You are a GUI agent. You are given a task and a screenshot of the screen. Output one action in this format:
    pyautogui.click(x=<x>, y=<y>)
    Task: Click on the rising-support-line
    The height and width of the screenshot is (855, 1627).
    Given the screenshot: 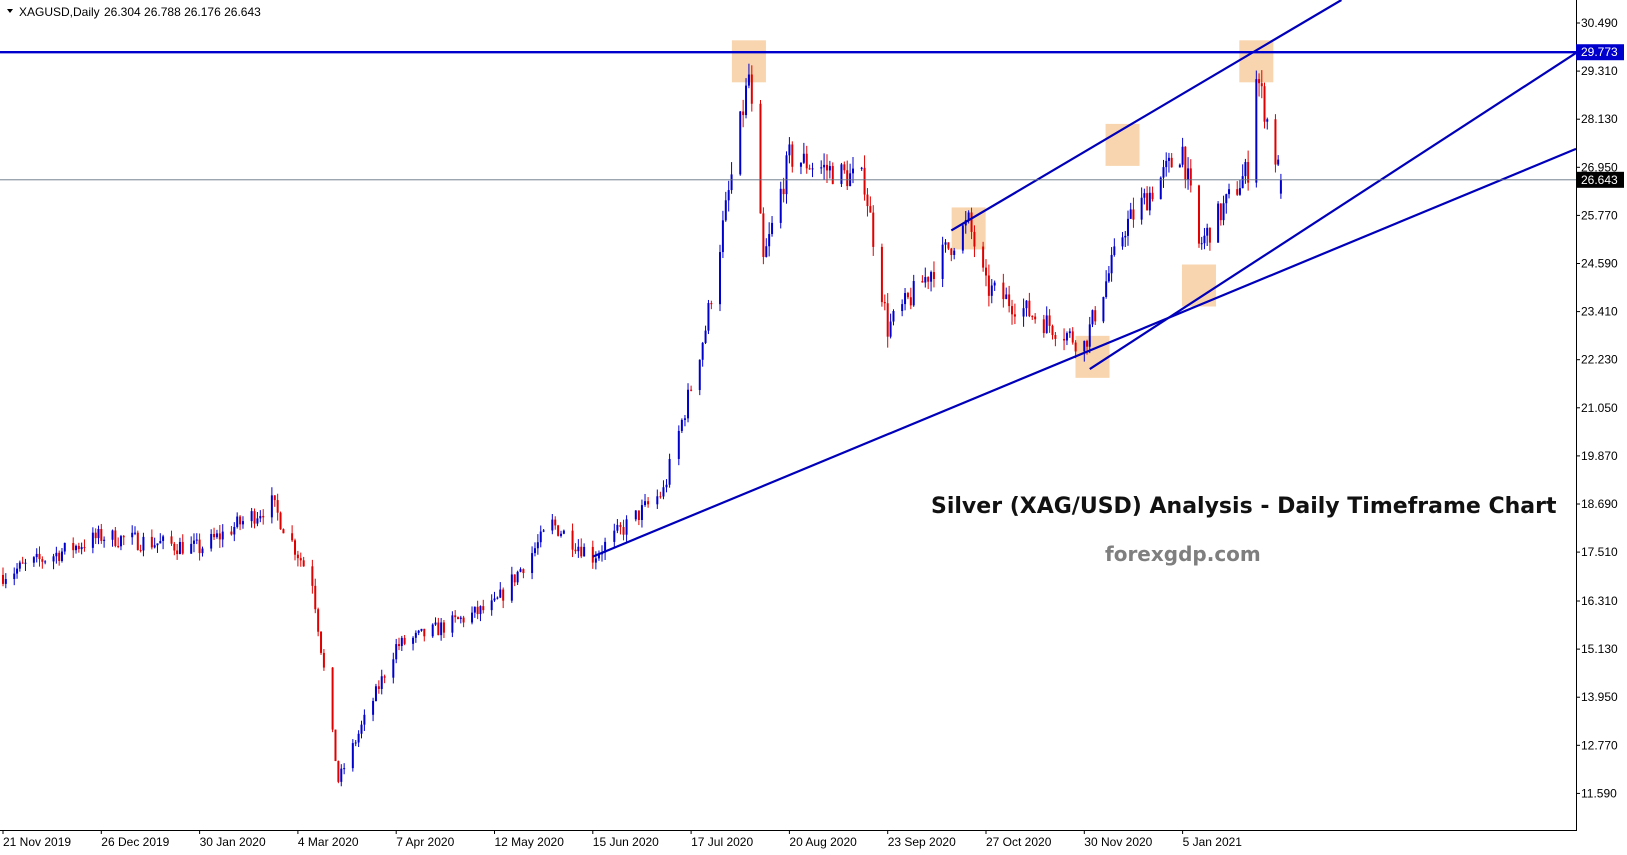 What is the action you would take?
    pyautogui.click(x=1333, y=211)
    